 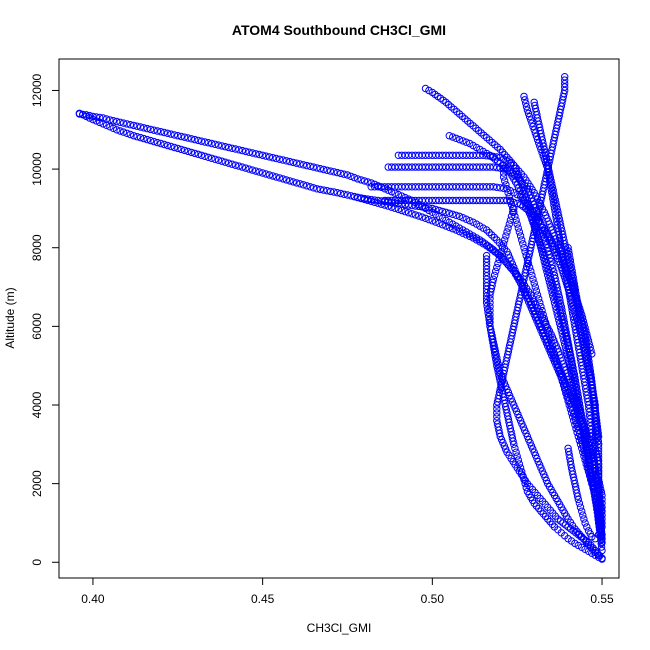 I want to click on y-tick-label: 6000, so click(x=37, y=326).